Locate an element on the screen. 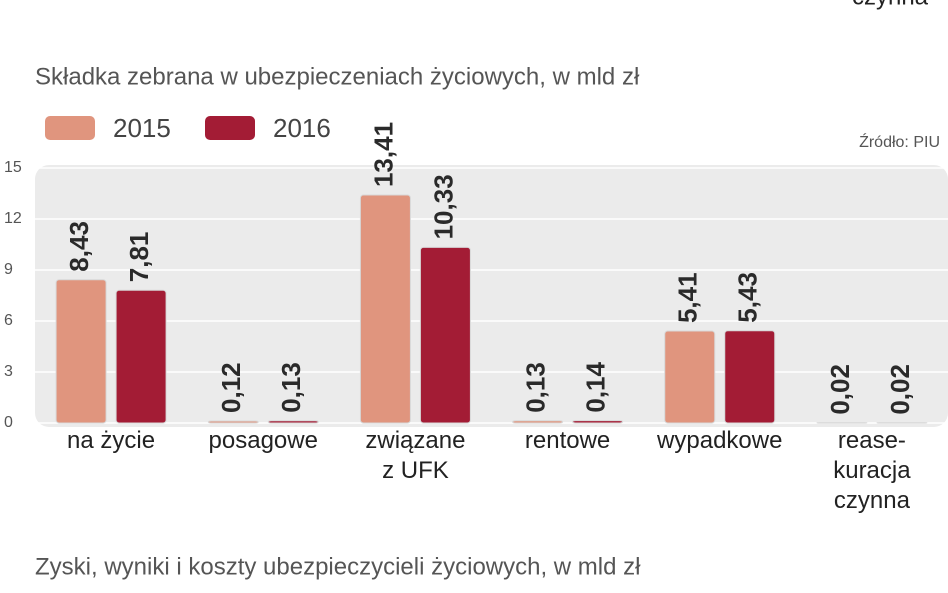  legend-label: 2016 is located at coordinates (302, 128).